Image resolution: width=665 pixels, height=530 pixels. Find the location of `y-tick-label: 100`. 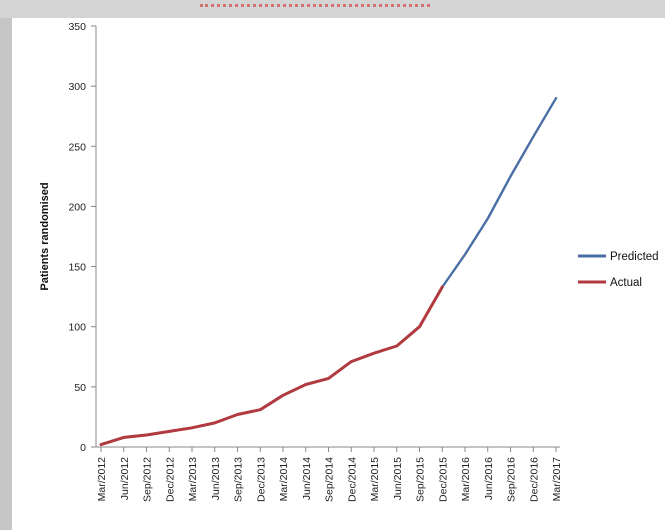

y-tick-label: 100 is located at coordinates (77, 328).